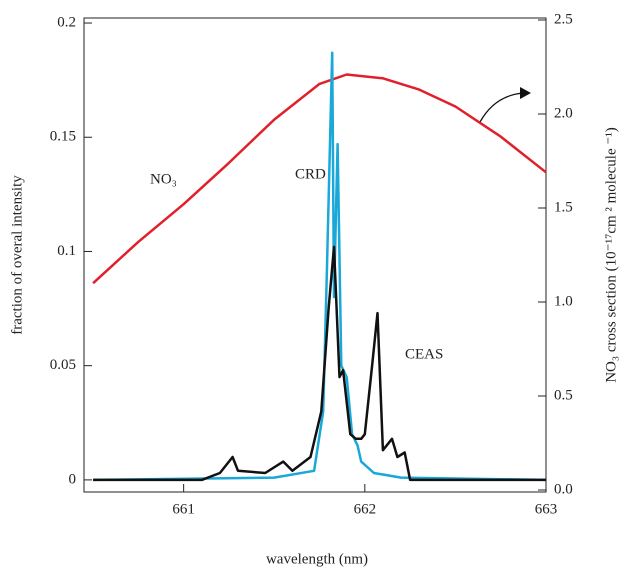 The height and width of the screenshot is (575, 634). What do you see at coordinates (310, 174) in the screenshot?
I see `series-label: CRD` at bounding box center [310, 174].